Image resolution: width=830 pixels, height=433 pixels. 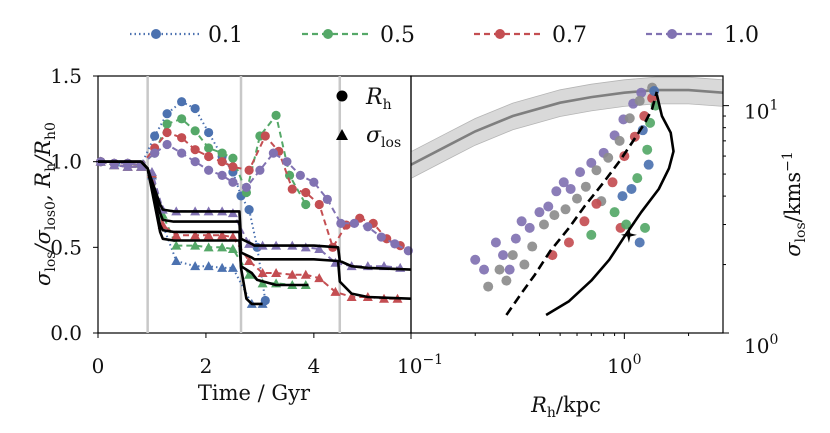 I want to click on right-y-axis-label: σlos/kms−1, so click(x=794, y=204).